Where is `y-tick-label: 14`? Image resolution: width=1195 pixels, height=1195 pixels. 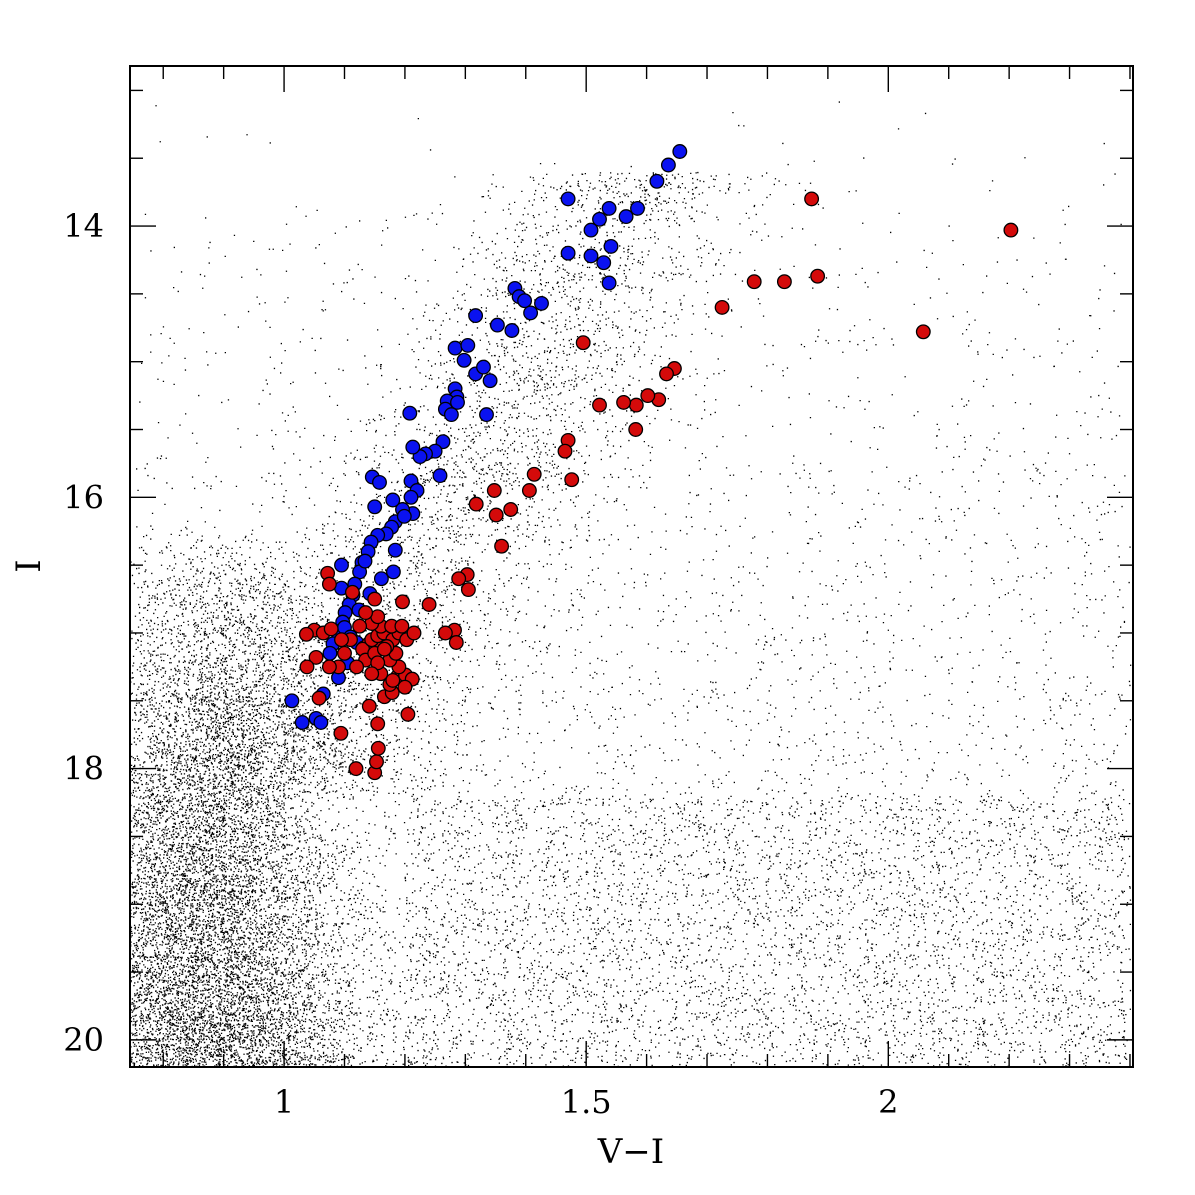
y-tick-label: 14 is located at coordinates (83, 226).